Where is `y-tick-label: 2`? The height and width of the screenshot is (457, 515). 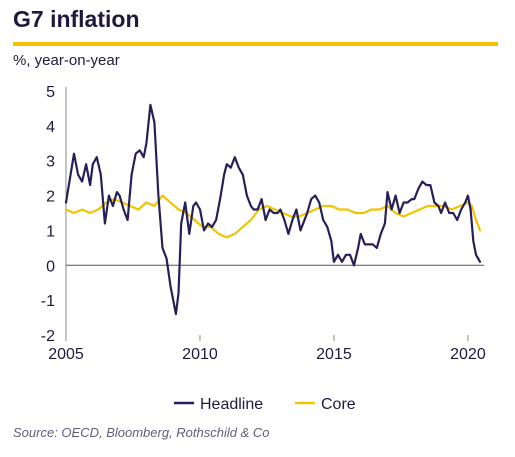
y-tick-label: 2 is located at coordinates (50, 197).